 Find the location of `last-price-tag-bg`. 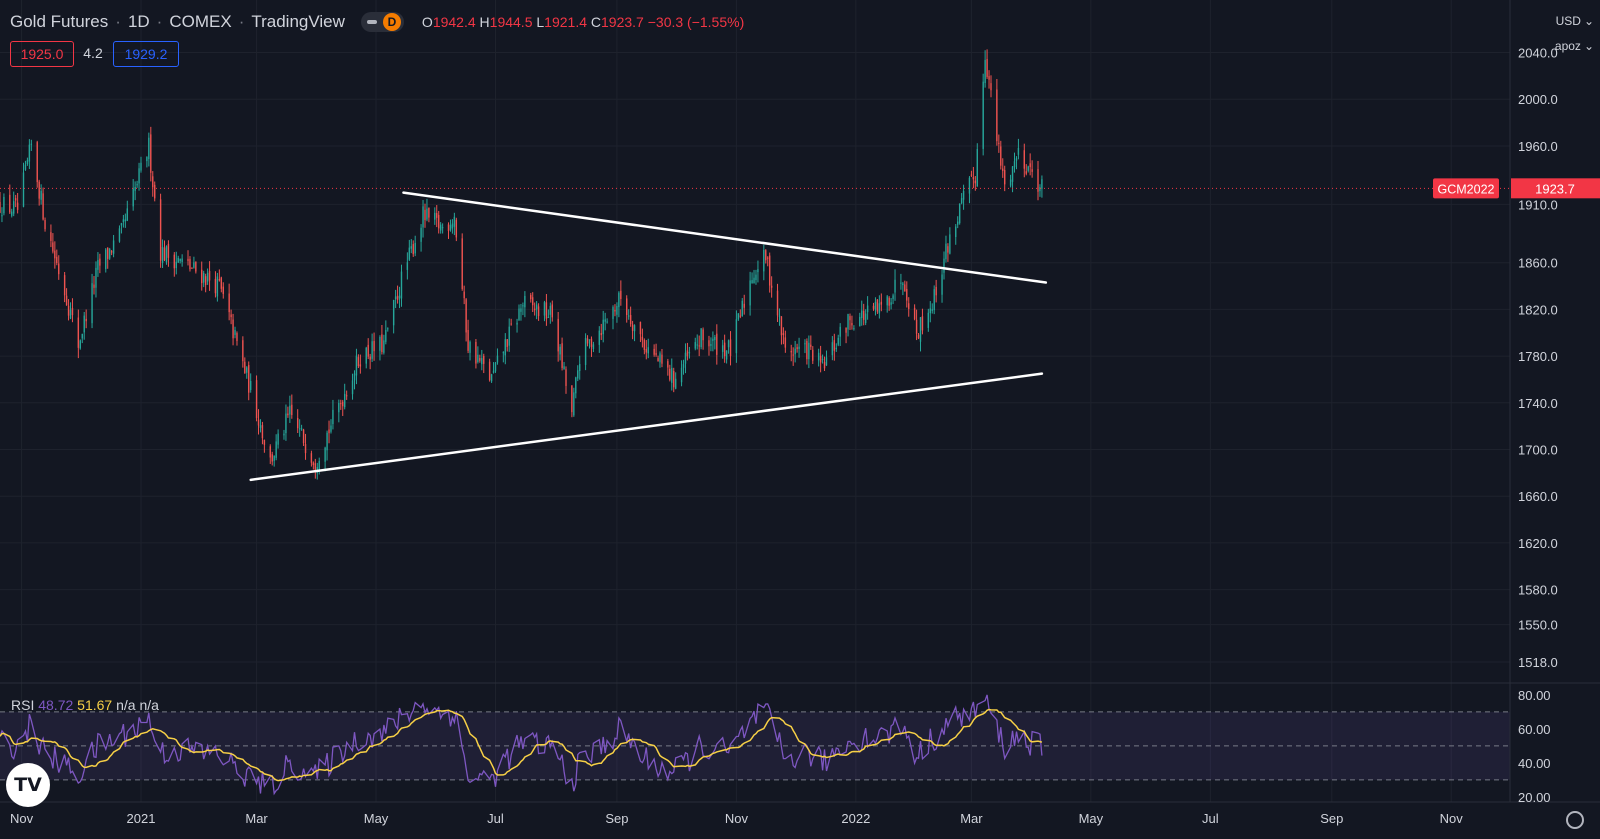

last-price-tag-bg is located at coordinates (1555, 188).